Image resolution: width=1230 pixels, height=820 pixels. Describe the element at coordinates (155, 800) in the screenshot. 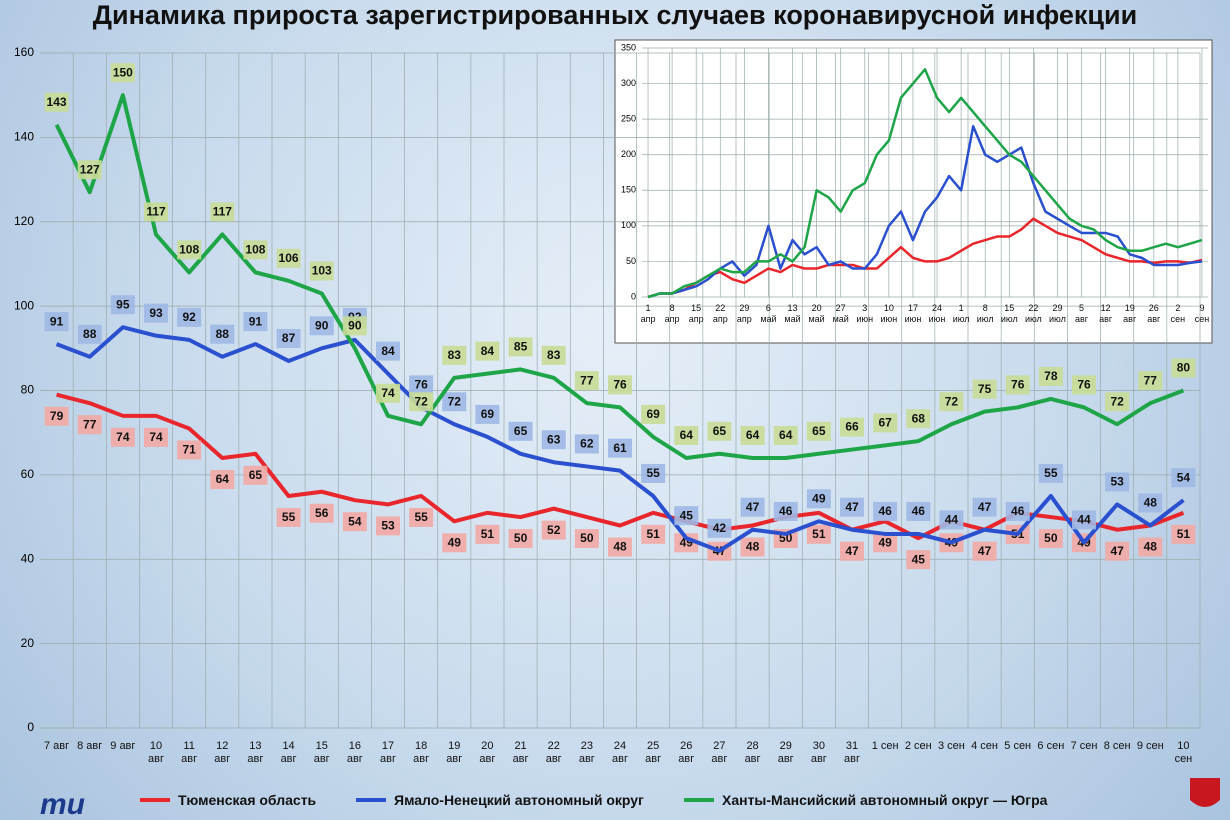

I see `legend-swatch` at that location.